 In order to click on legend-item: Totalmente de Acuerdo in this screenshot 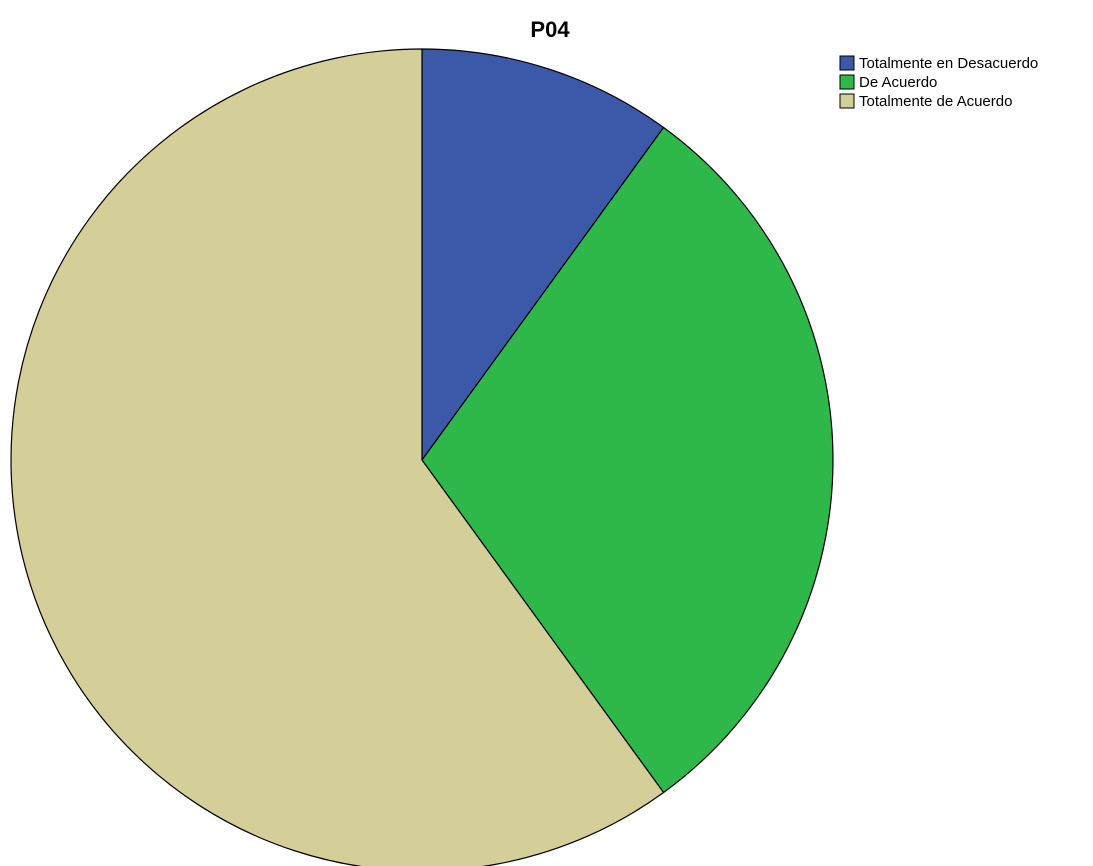, I will do `click(925, 101)`.